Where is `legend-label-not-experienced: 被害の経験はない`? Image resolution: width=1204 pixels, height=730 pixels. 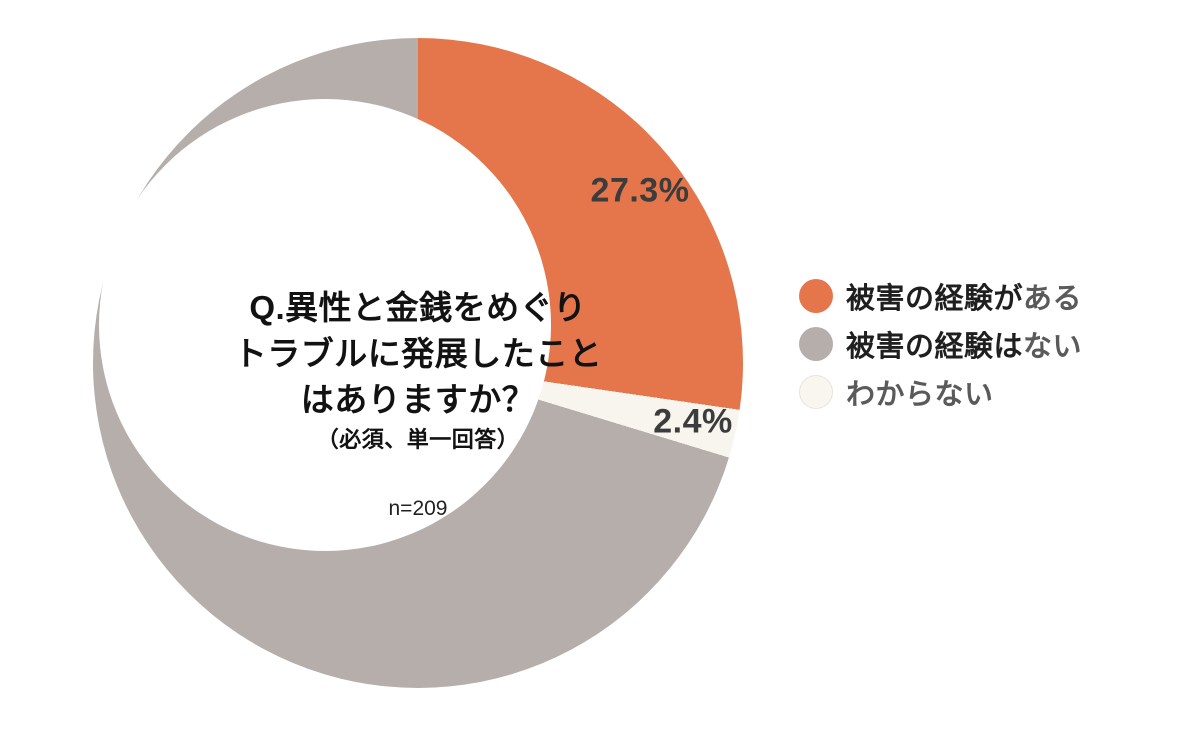 legend-label-not-experienced: 被害の経験はない is located at coordinates (964, 344).